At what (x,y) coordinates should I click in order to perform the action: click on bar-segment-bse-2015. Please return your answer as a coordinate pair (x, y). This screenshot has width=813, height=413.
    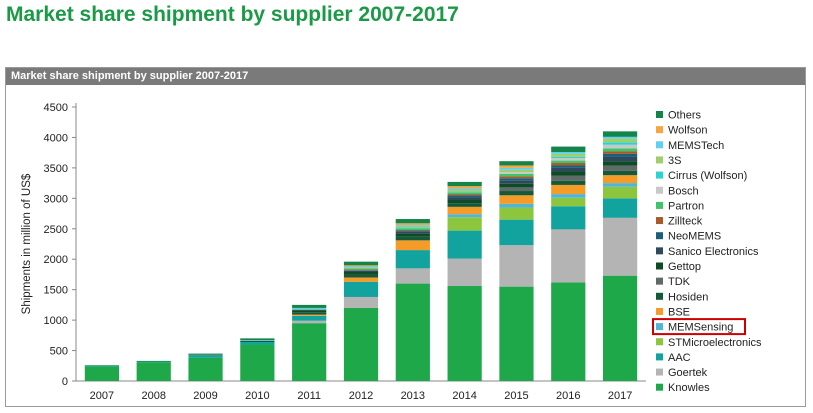
    Looking at the image, I should click on (516, 199).